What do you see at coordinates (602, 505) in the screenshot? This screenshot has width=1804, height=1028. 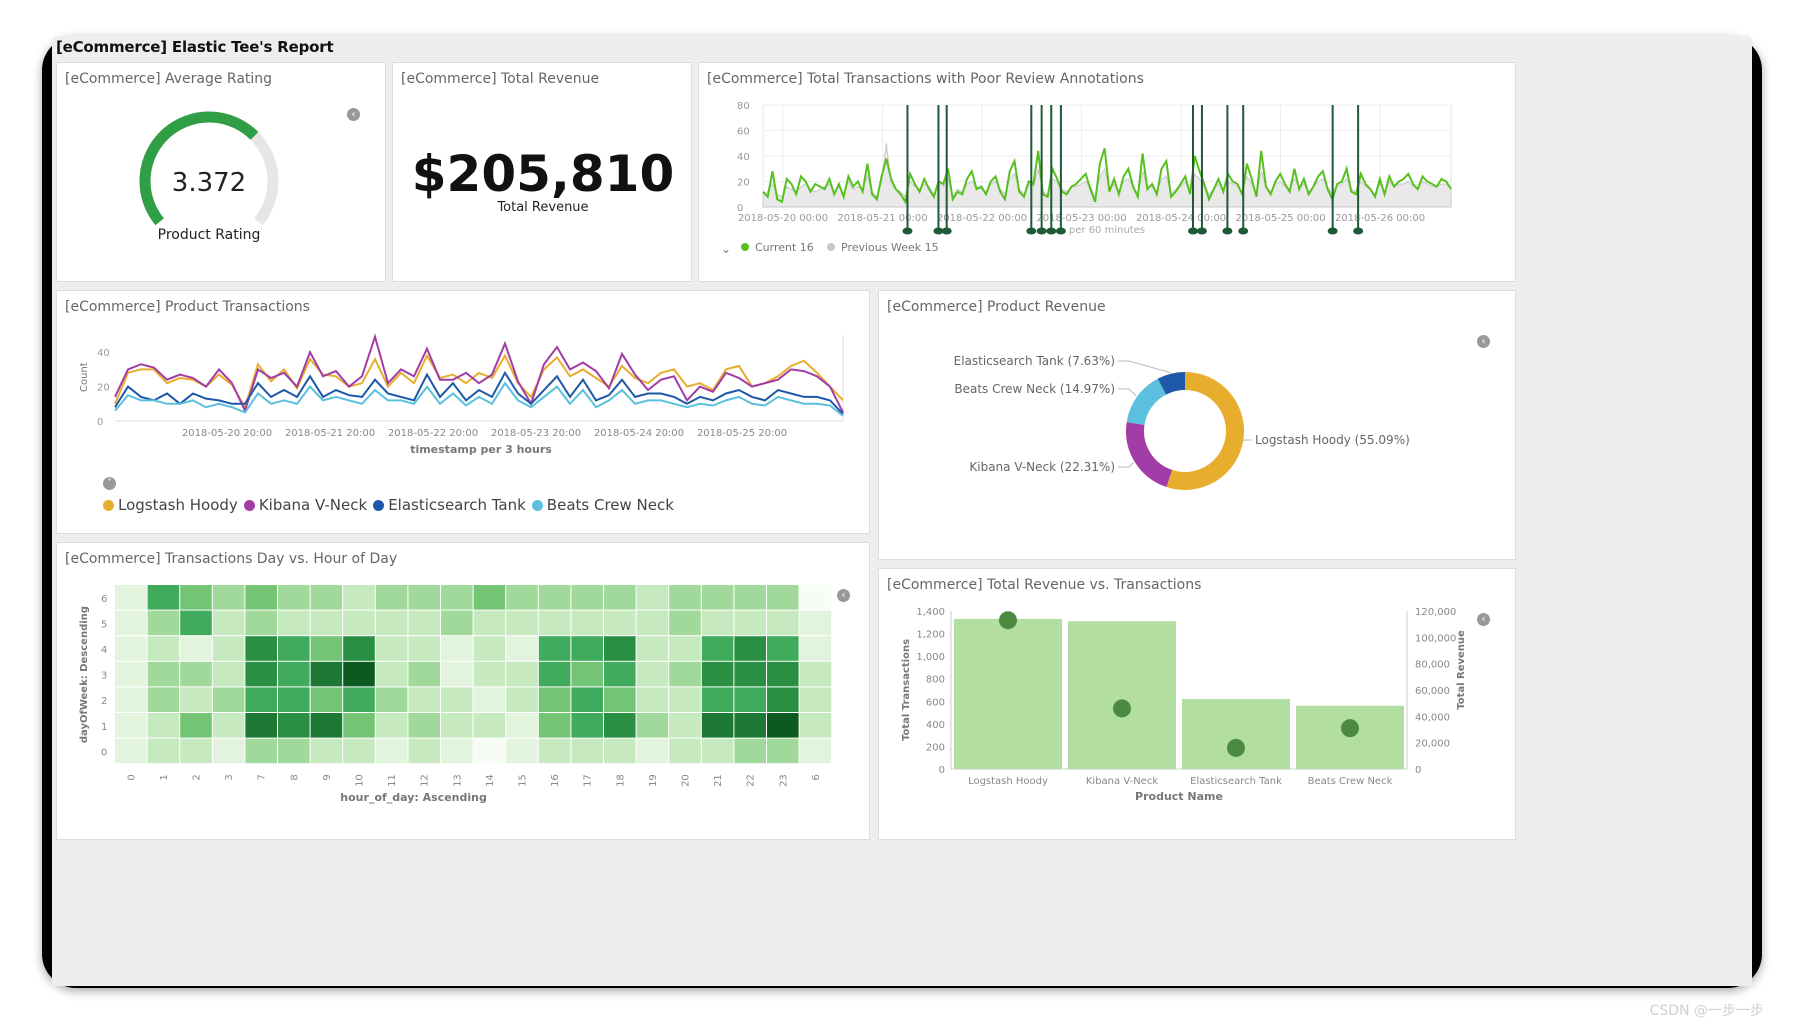 I see `legend-item-beats: Beats Crew Neck` at bounding box center [602, 505].